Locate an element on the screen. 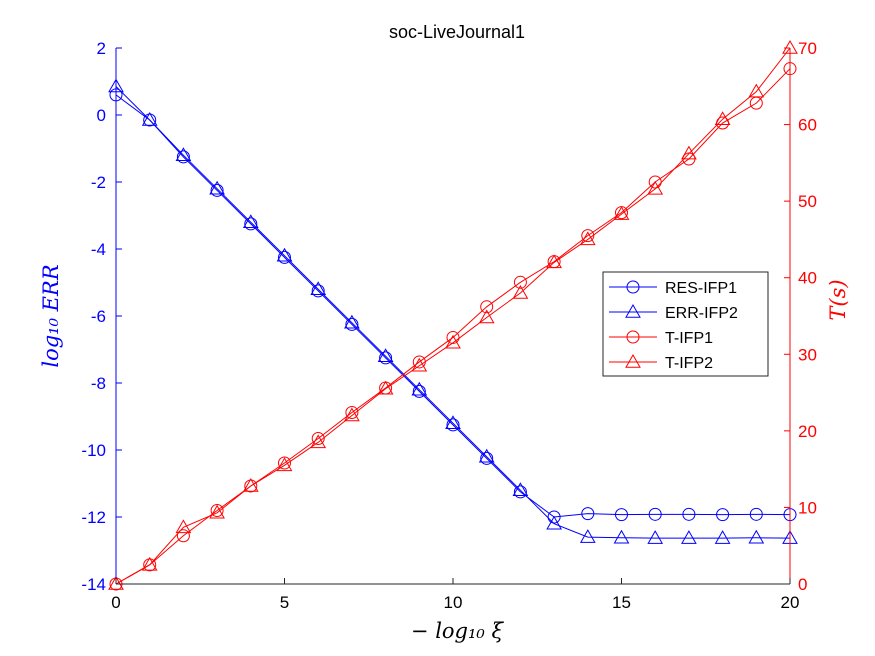 The width and height of the screenshot is (875, 656). legend-label: ERR-IFP2 is located at coordinates (701, 313).